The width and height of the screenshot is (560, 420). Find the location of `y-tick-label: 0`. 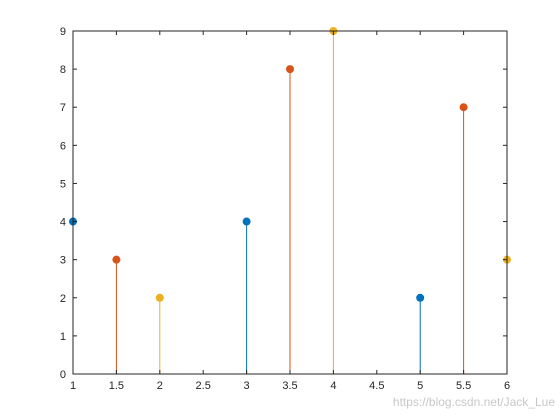

y-tick-label: 0 is located at coordinates (63, 375).